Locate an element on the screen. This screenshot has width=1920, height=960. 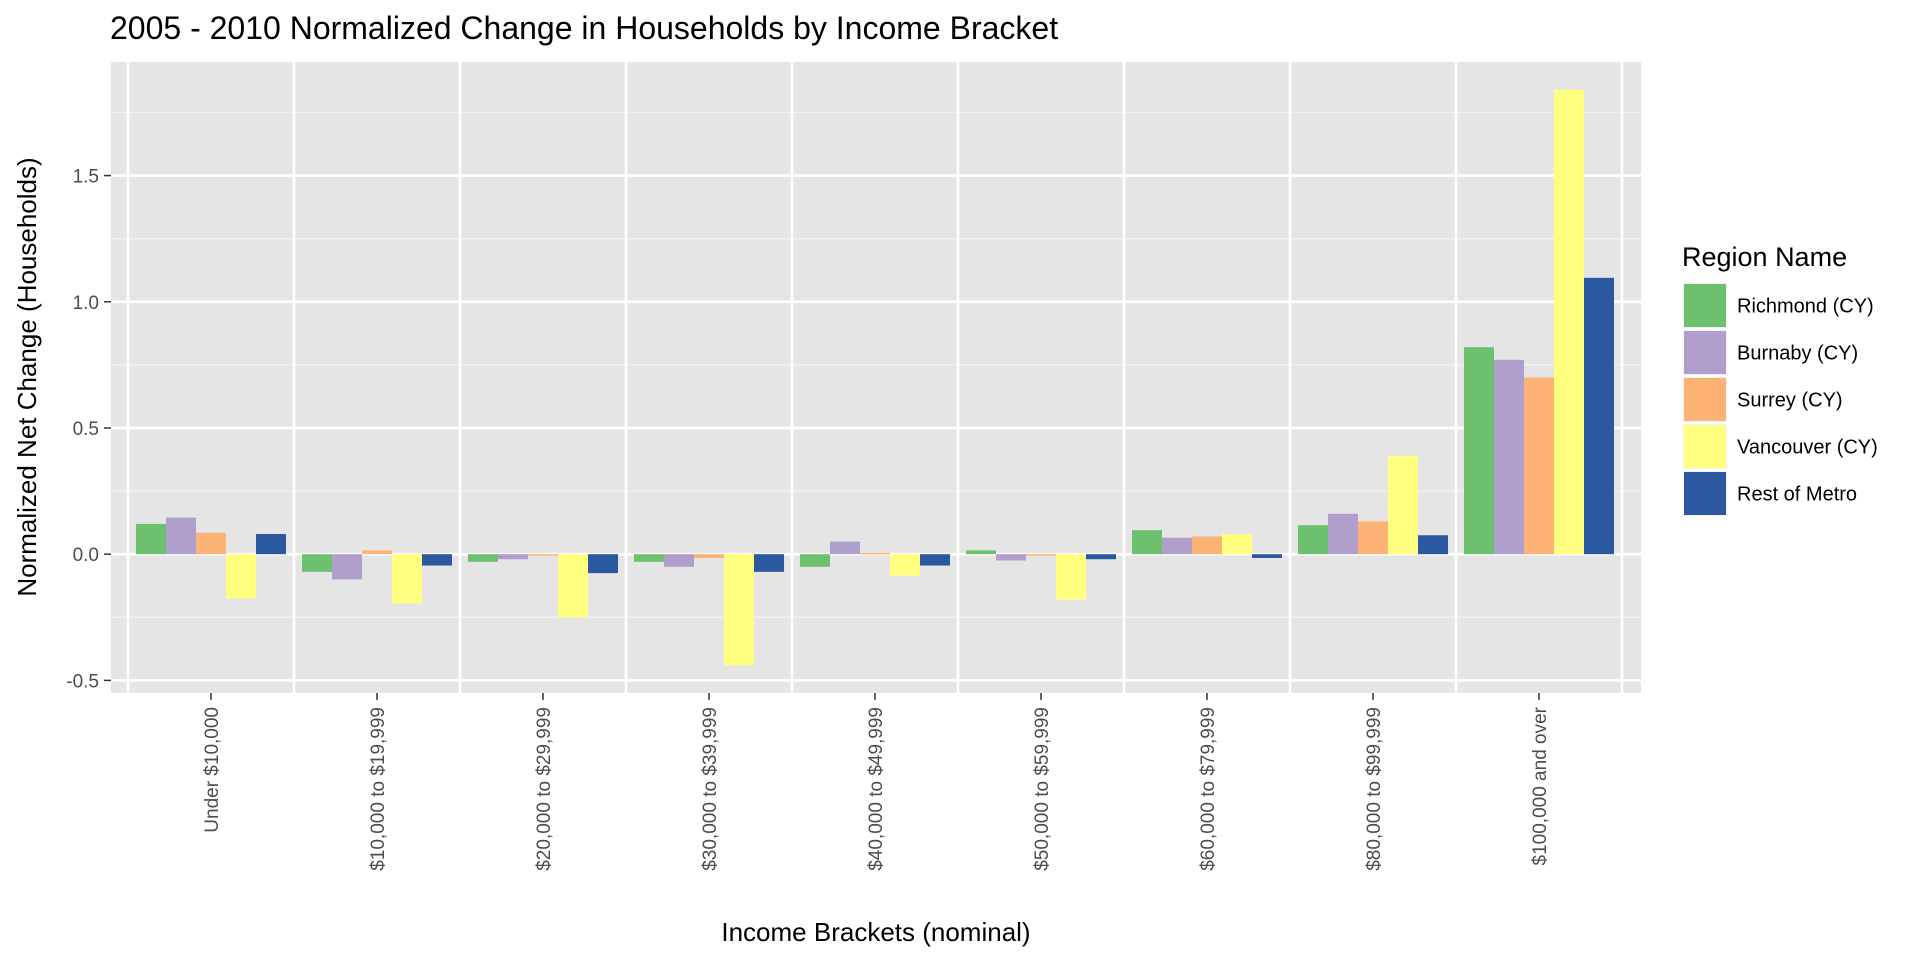
y-tick-label: 0.0 is located at coordinates (86, 555).